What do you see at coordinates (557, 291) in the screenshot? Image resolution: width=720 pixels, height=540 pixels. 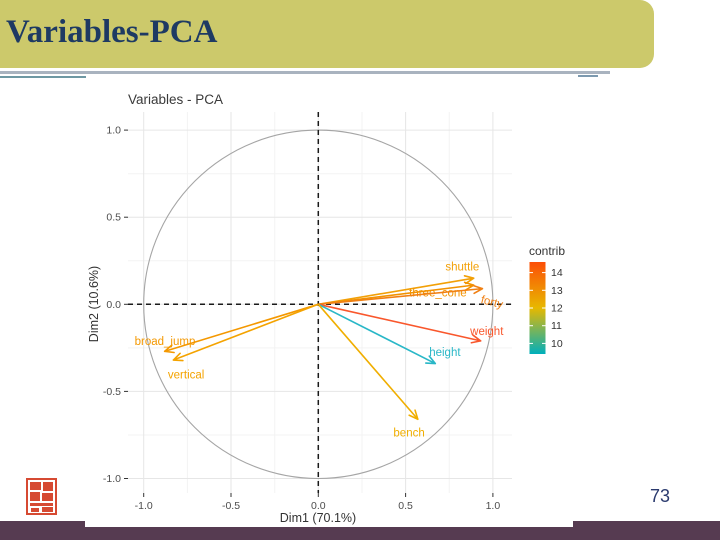 I see `legend-tick-label: 13` at bounding box center [557, 291].